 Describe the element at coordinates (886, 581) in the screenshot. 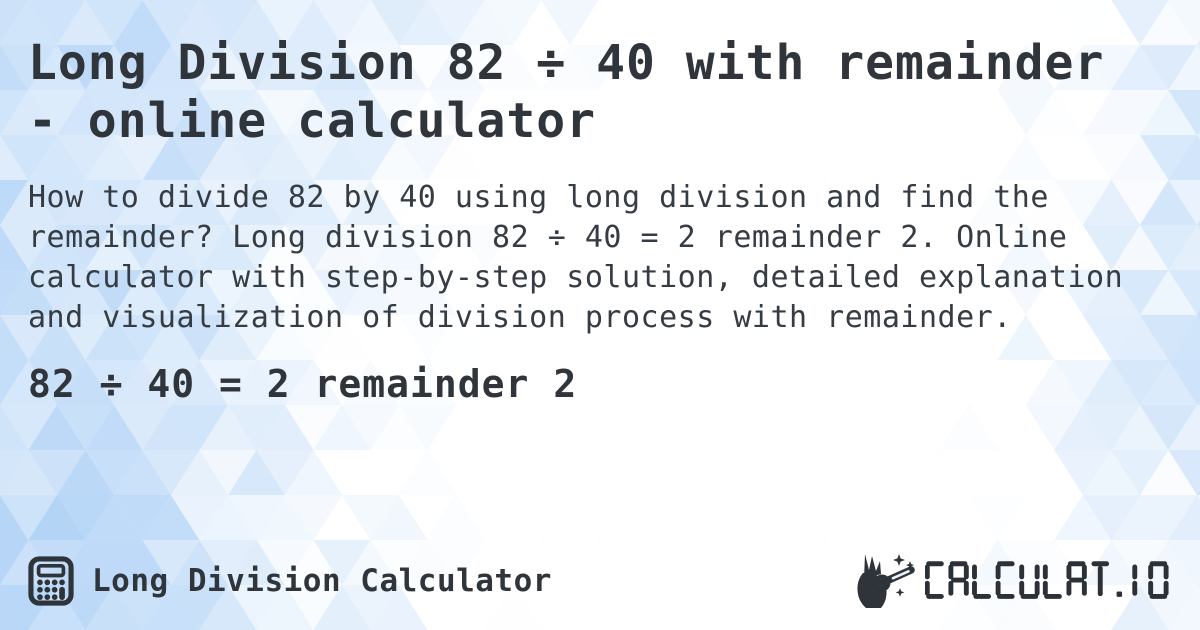

I see `hand-holding-magic-wand-icon` at that location.